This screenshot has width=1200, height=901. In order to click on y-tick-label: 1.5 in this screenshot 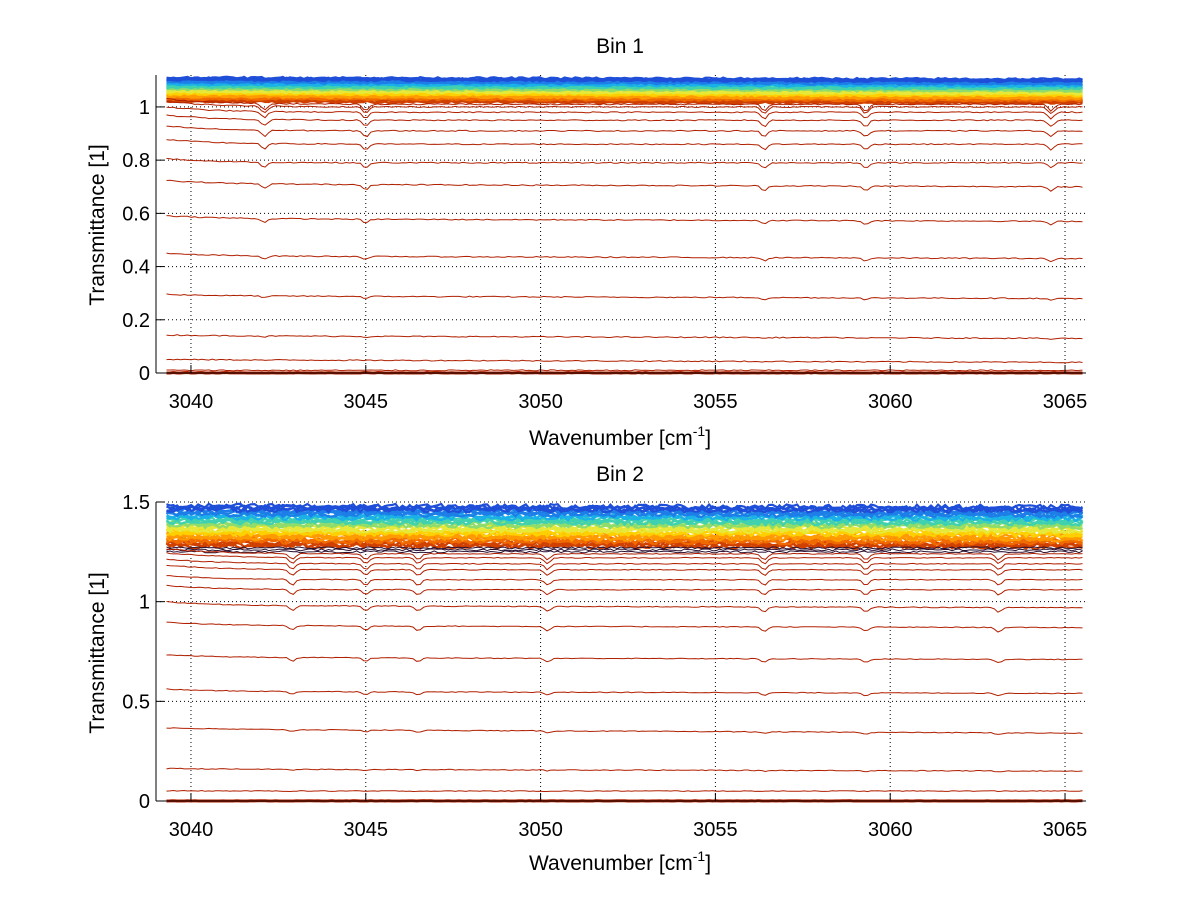, I will do `click(136, 503)`.